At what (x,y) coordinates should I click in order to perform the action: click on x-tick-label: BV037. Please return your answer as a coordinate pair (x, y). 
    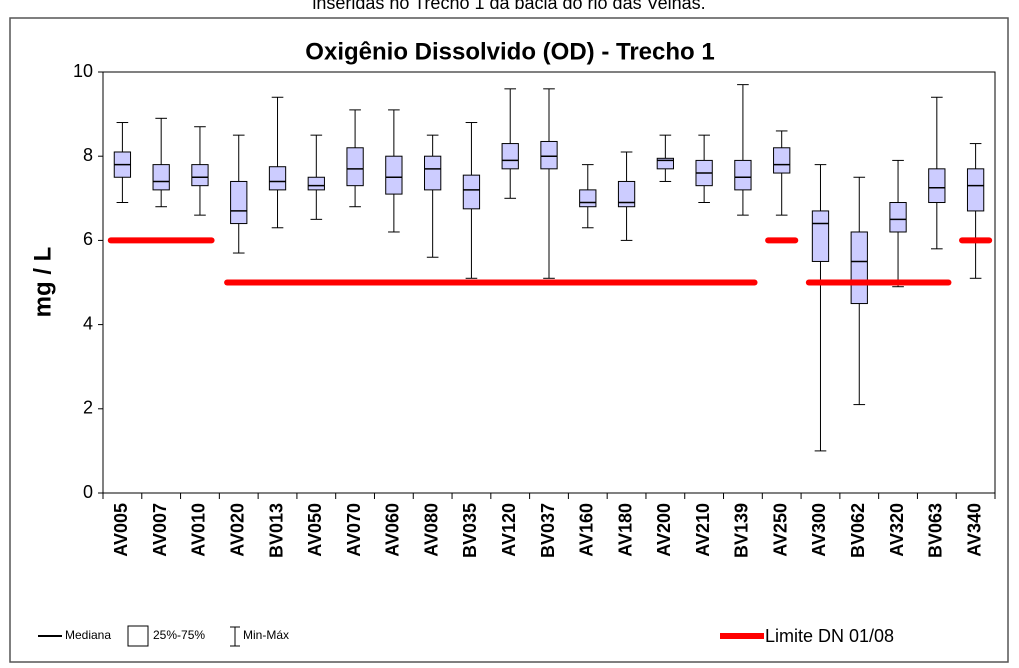
    Looking at the image, I should click on (548, 530).